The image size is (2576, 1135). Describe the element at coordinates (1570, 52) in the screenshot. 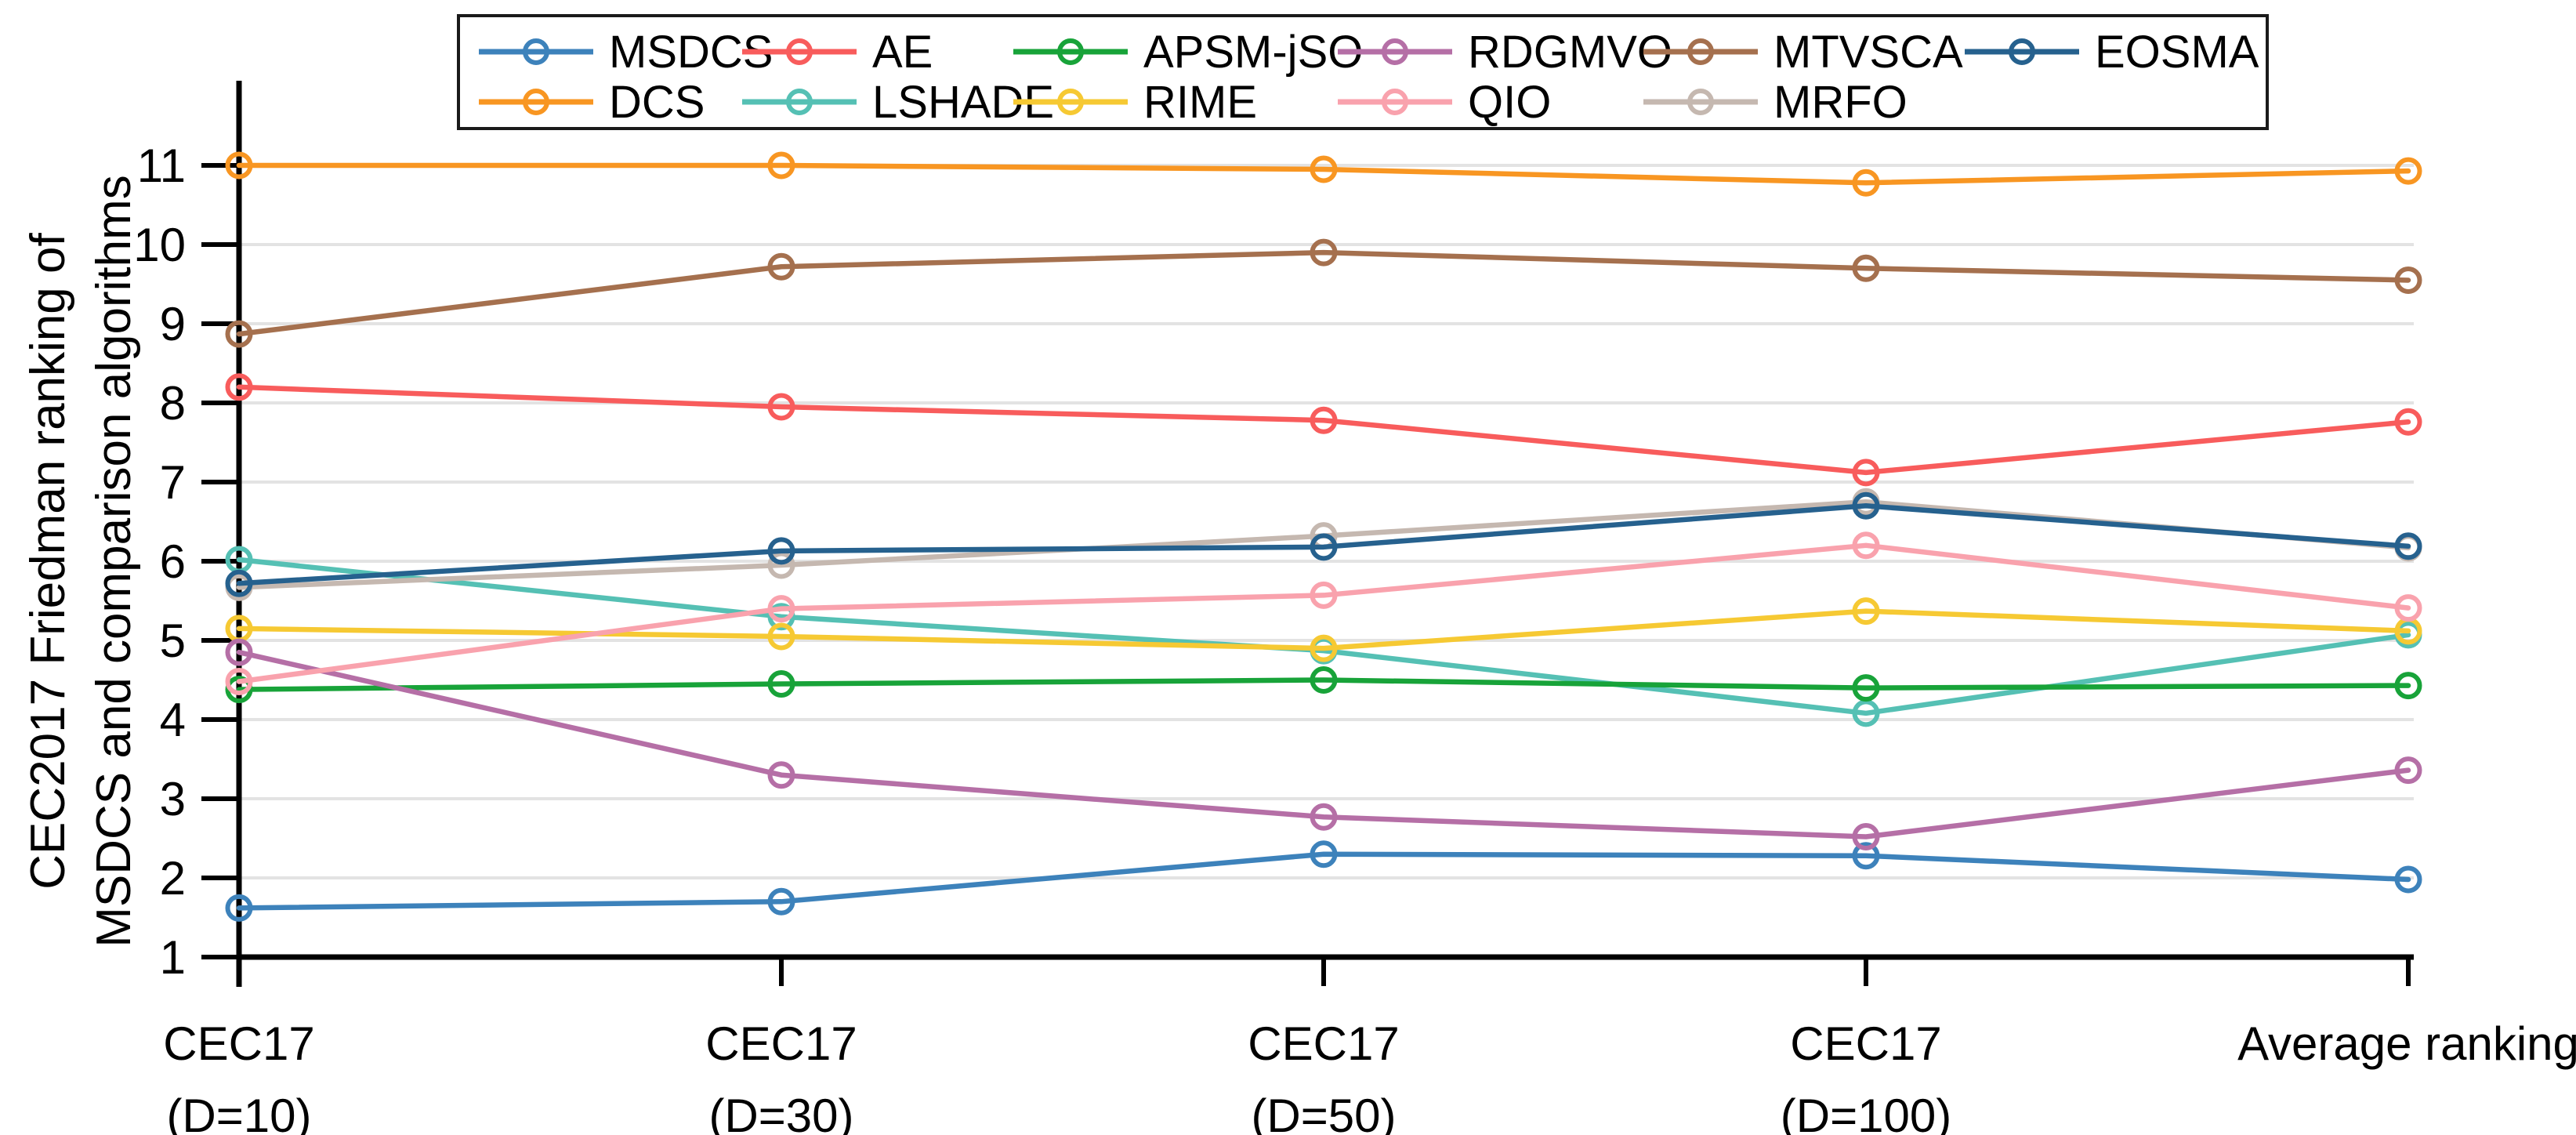

I see `legend-label-RDGMVO: RDGMVO` at that location.